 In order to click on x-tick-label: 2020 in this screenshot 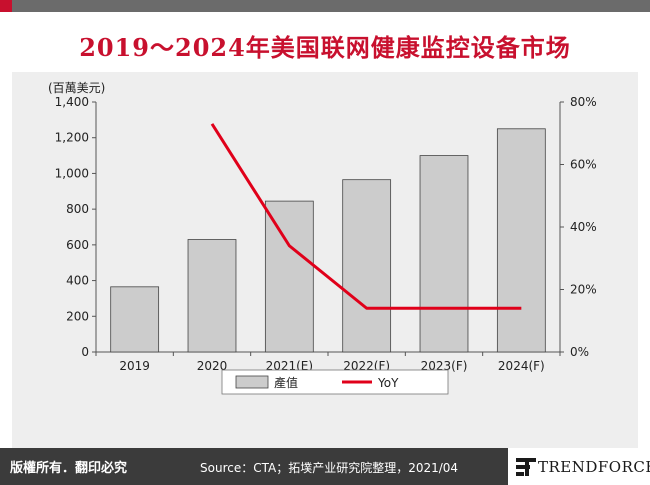, I will do `click(212, 366)`.